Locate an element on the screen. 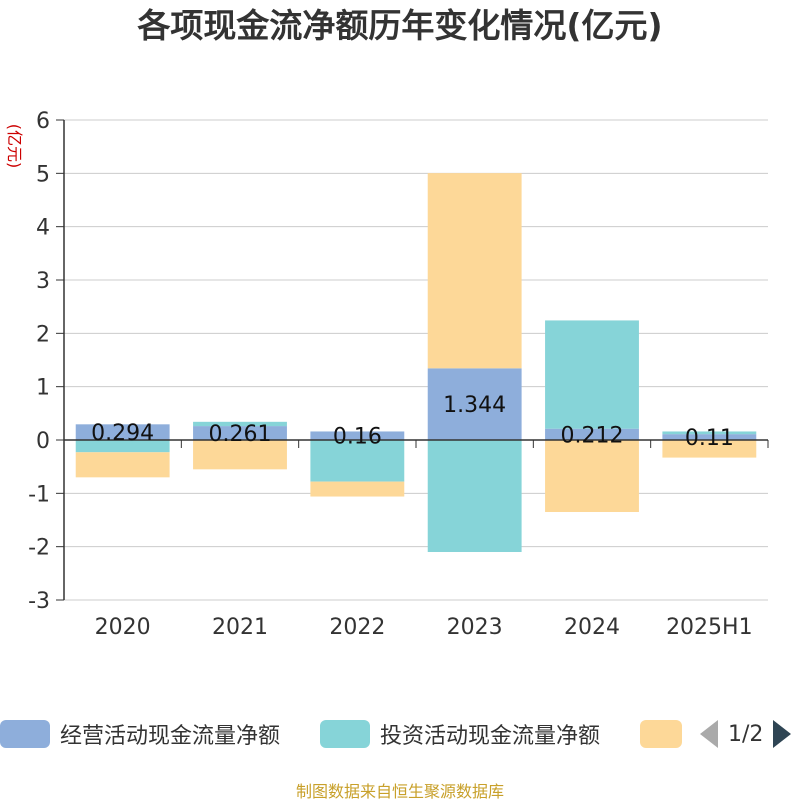 The width and height of the screenshot is (800, 802). x-tick-label: 2024 is located at coordinates (592, 627).